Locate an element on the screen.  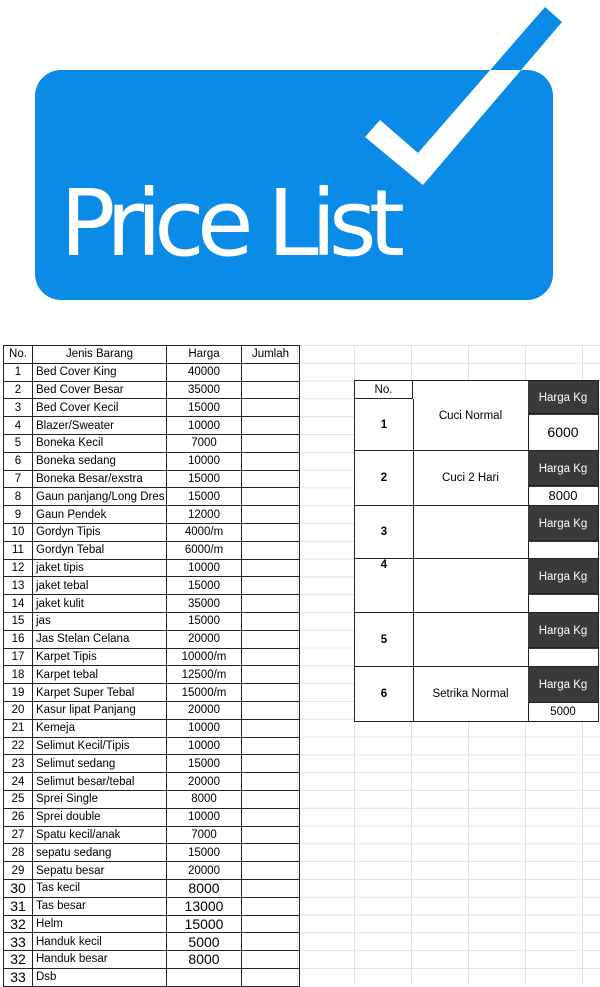
cell-jenis-barang: Selimut Kecil/Tipis is located at coordinates (99, 746).